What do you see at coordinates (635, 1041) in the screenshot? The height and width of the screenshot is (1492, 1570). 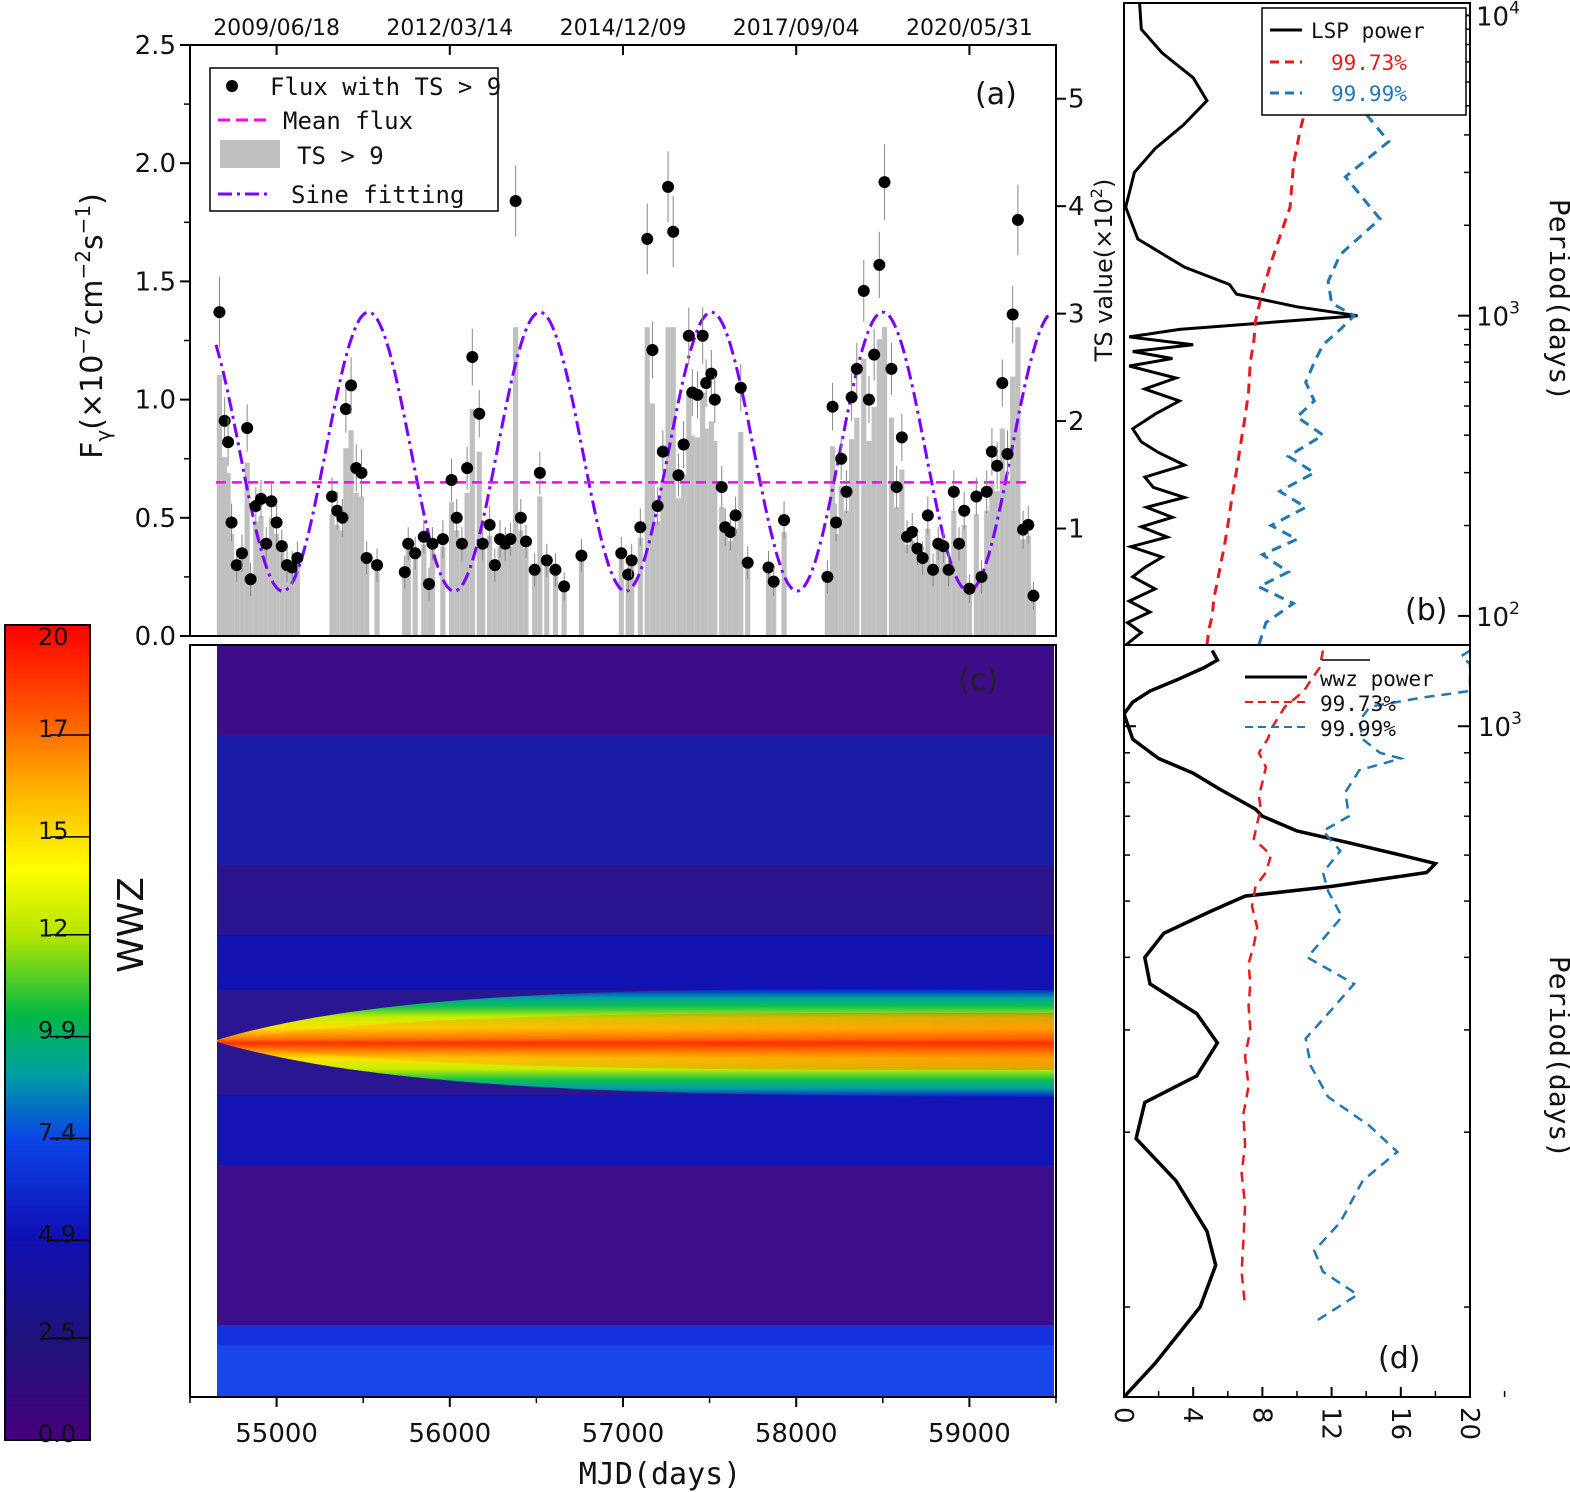 I see `wwz-peak-core` at bounding box center [635, 1041].